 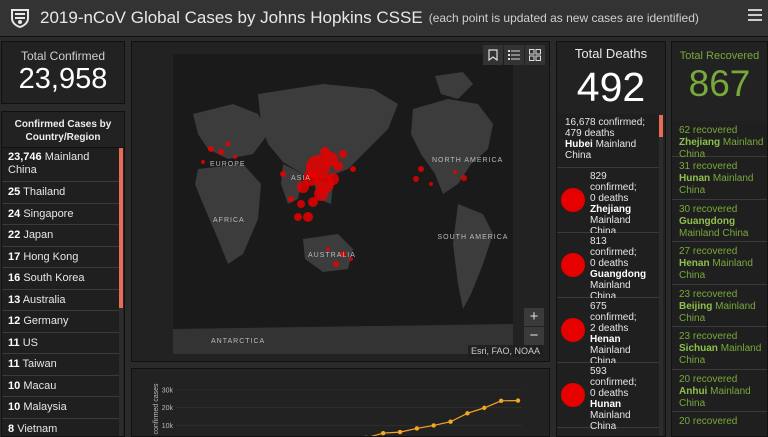 What do you see at coordinates (61, 193) in the screenshot?
I see `country-row: 25 Thailand` at bounding box center [61, 193].